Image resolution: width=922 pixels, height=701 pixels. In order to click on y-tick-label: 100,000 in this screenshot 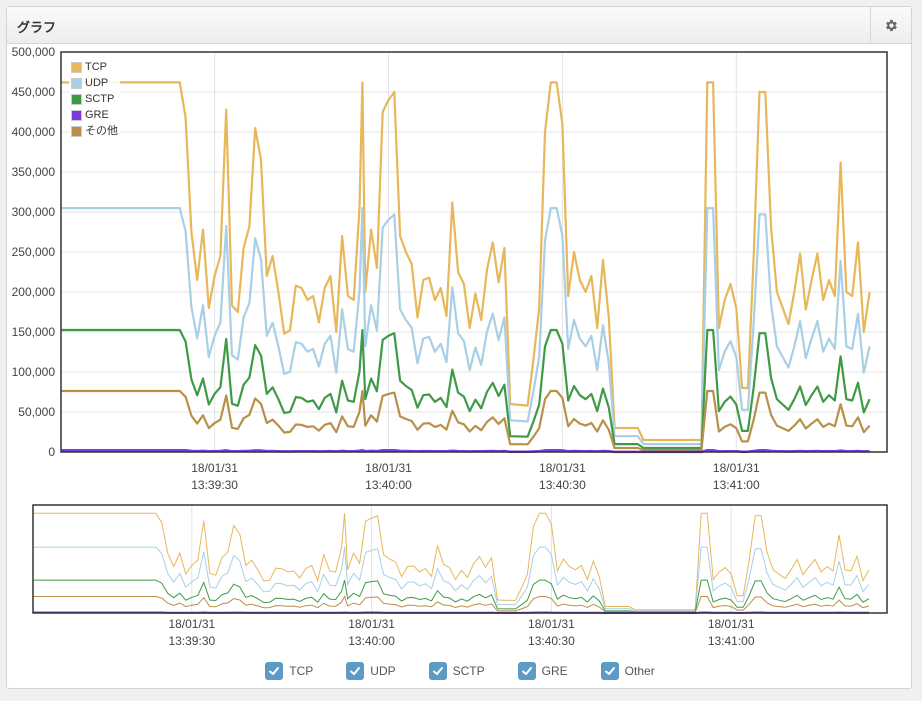, I will do `click(34, 372)`.